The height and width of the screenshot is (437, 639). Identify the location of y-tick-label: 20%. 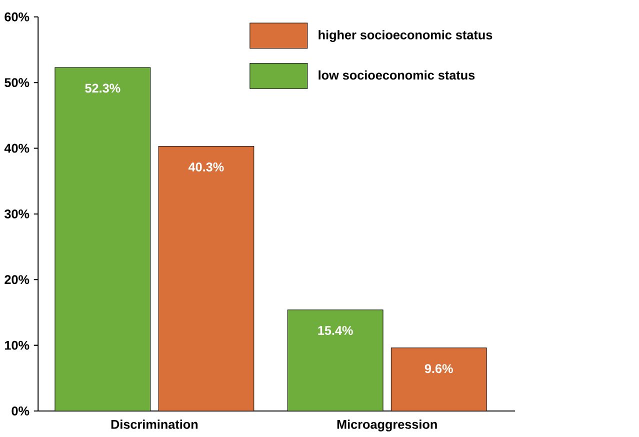
(17, 279).